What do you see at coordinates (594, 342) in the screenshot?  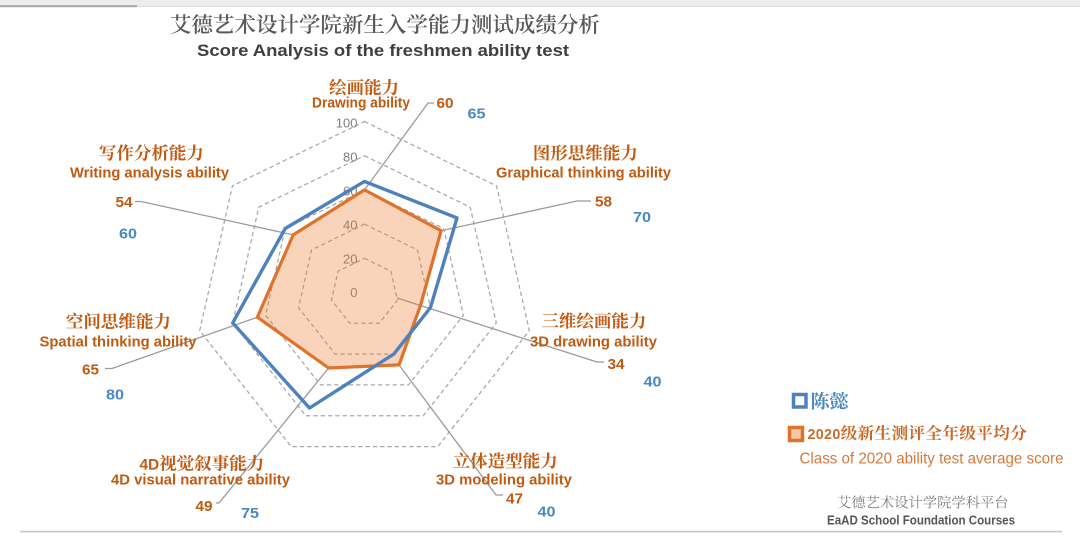 I see `svg-text: 3D drawing ability` at bounding box center [594, 342].